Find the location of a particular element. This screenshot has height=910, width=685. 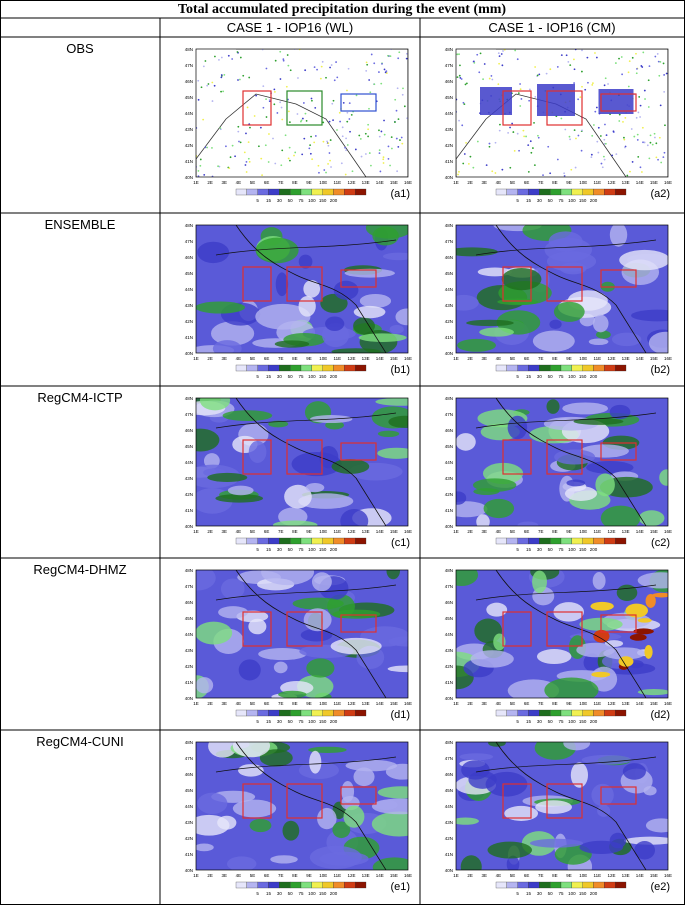

lon-label: 14E is located at coordinates (640, 875).